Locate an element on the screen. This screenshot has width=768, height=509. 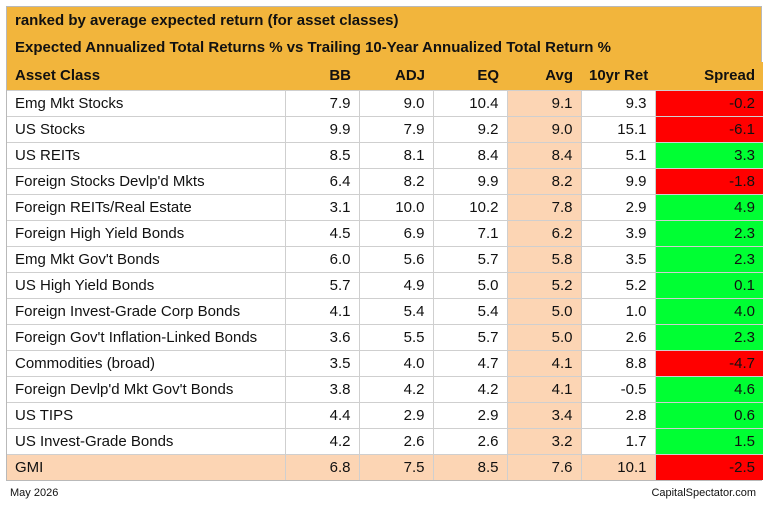
cell-asset-class: Foreign High Yield Bonds is located at coordinates (146, 232).